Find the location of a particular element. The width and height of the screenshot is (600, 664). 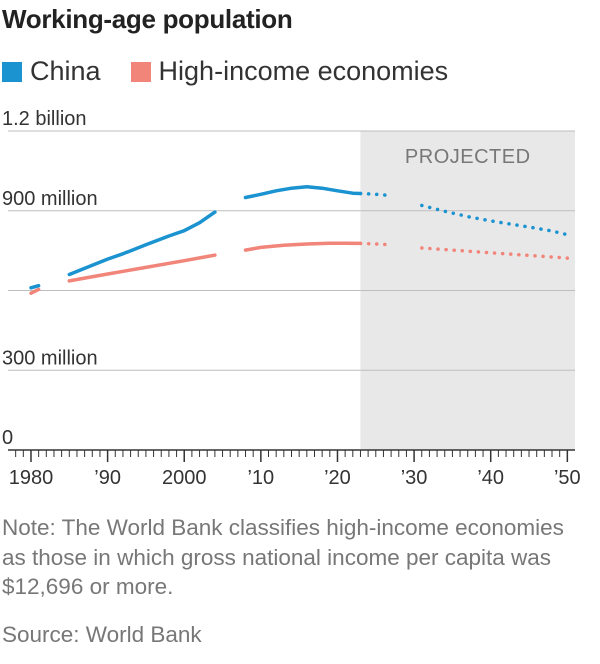

x-tick-label: ’40 is located at coordinates (490, 478).